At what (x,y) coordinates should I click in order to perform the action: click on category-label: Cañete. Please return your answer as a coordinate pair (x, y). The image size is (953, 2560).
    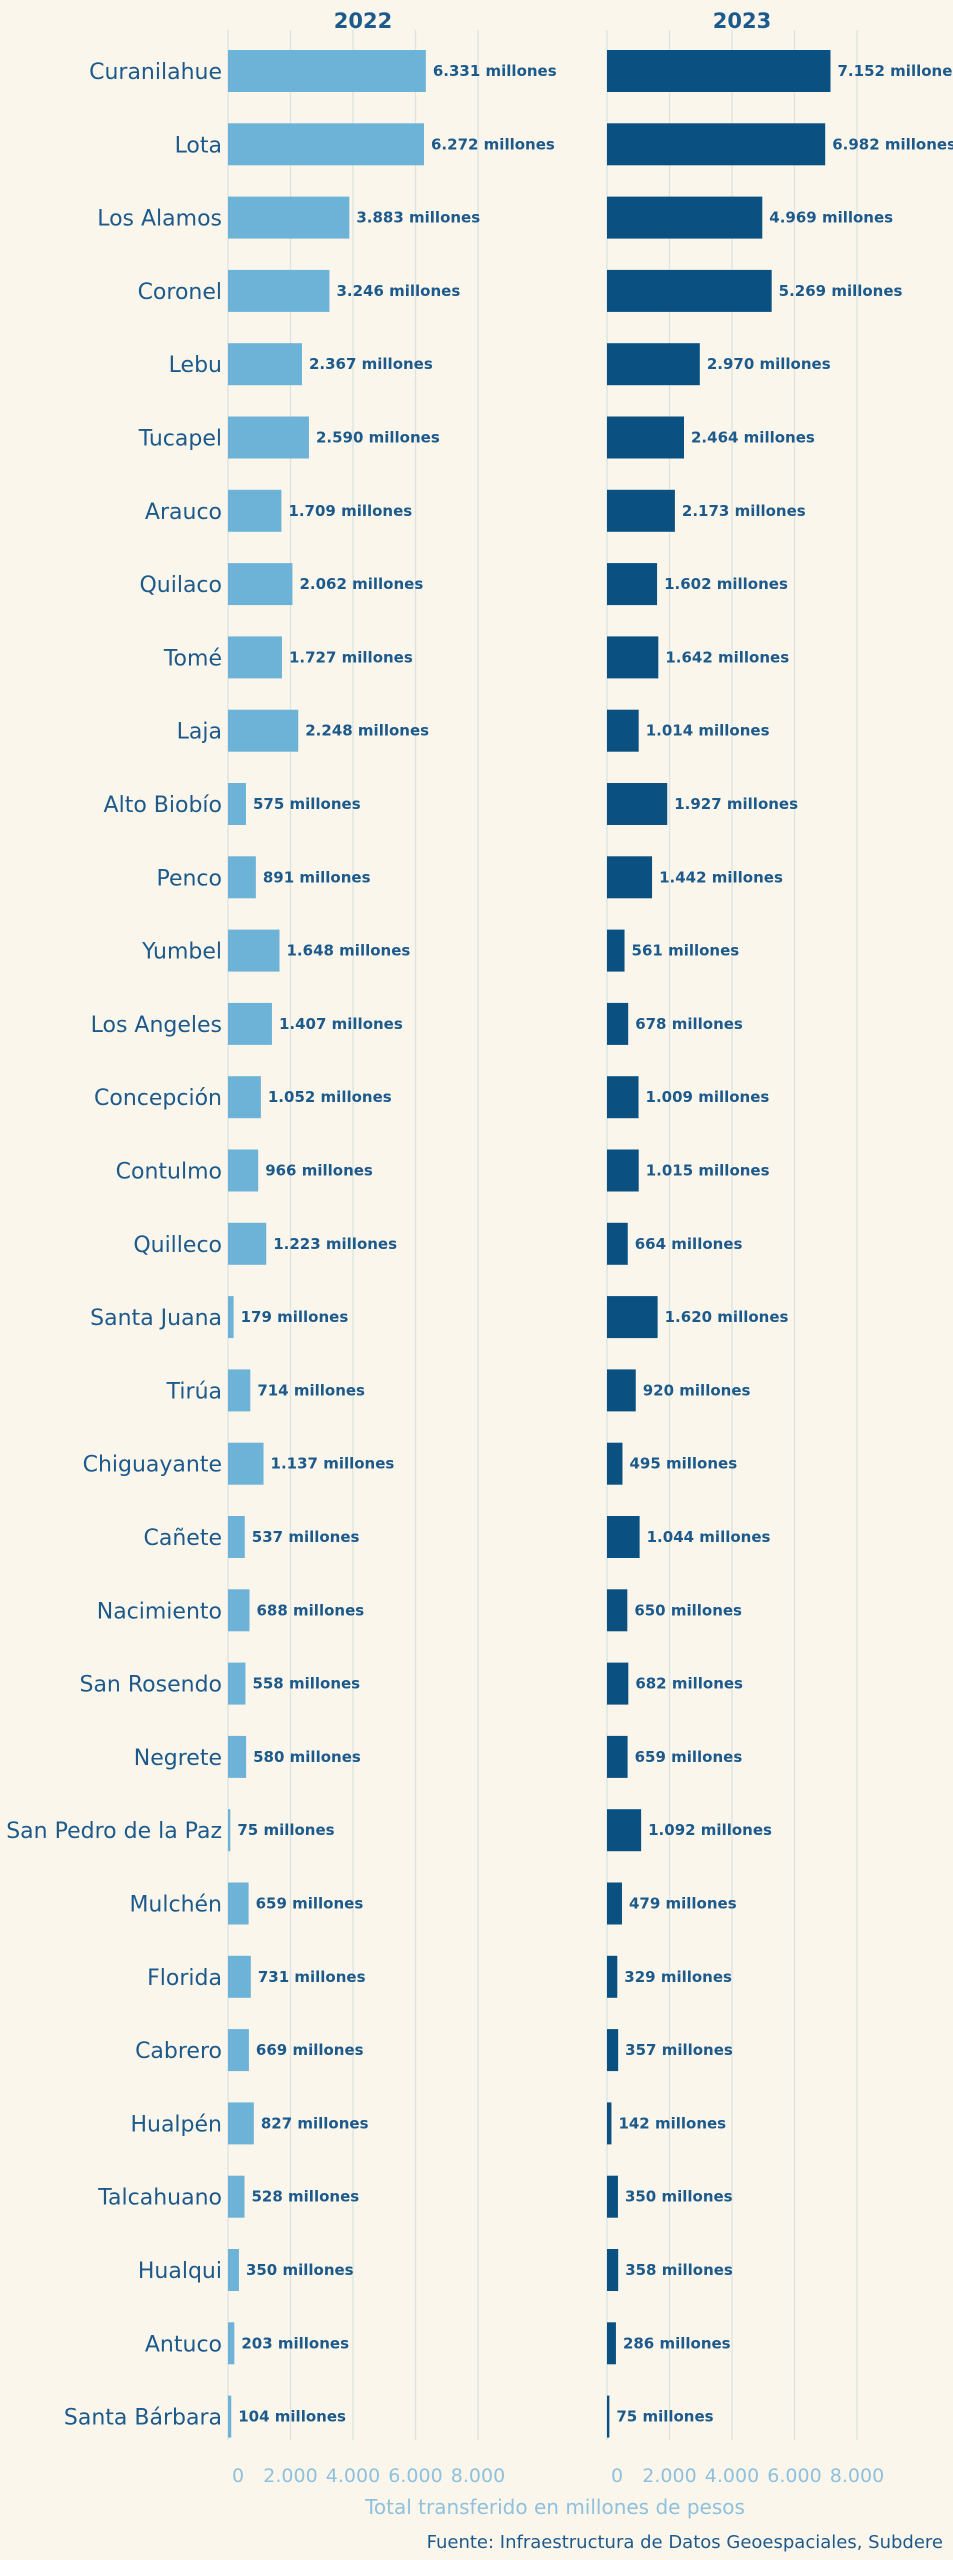
    Looking at the image, I should click on (183, 1538).